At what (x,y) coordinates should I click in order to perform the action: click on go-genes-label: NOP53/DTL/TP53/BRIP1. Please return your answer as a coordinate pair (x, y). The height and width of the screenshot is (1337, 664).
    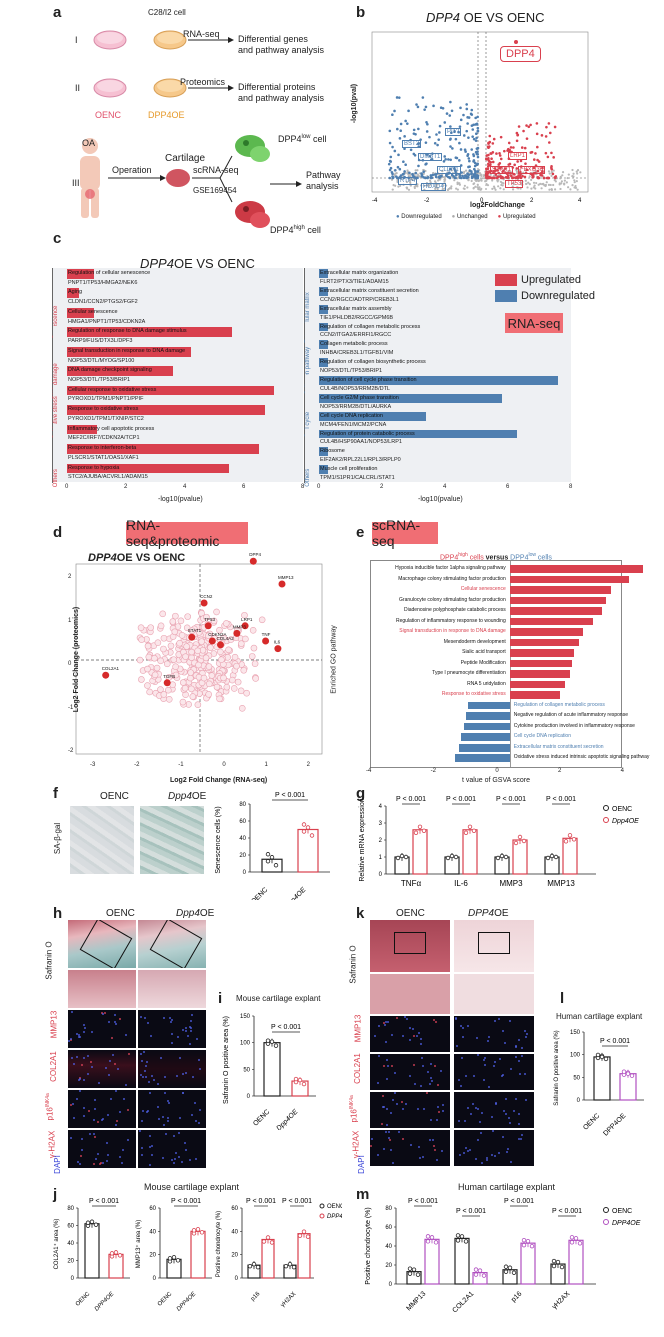
    Looking at the image, I should click on (99, 380).